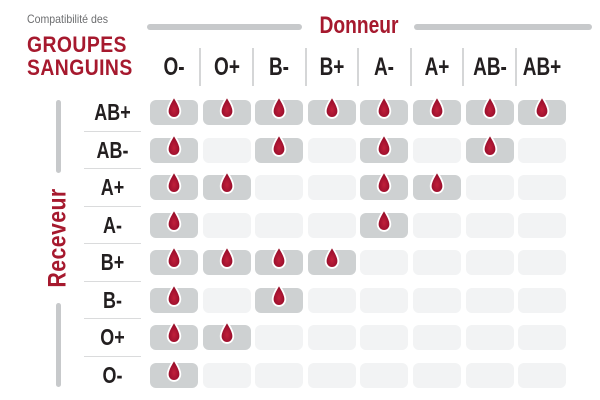 This screenshot has width=600, height=400. What do you see at coordinates (542, 225) in the screenshot?
I see `compatibility-cell-A--from-AB+` at bounding box center [542, 225].